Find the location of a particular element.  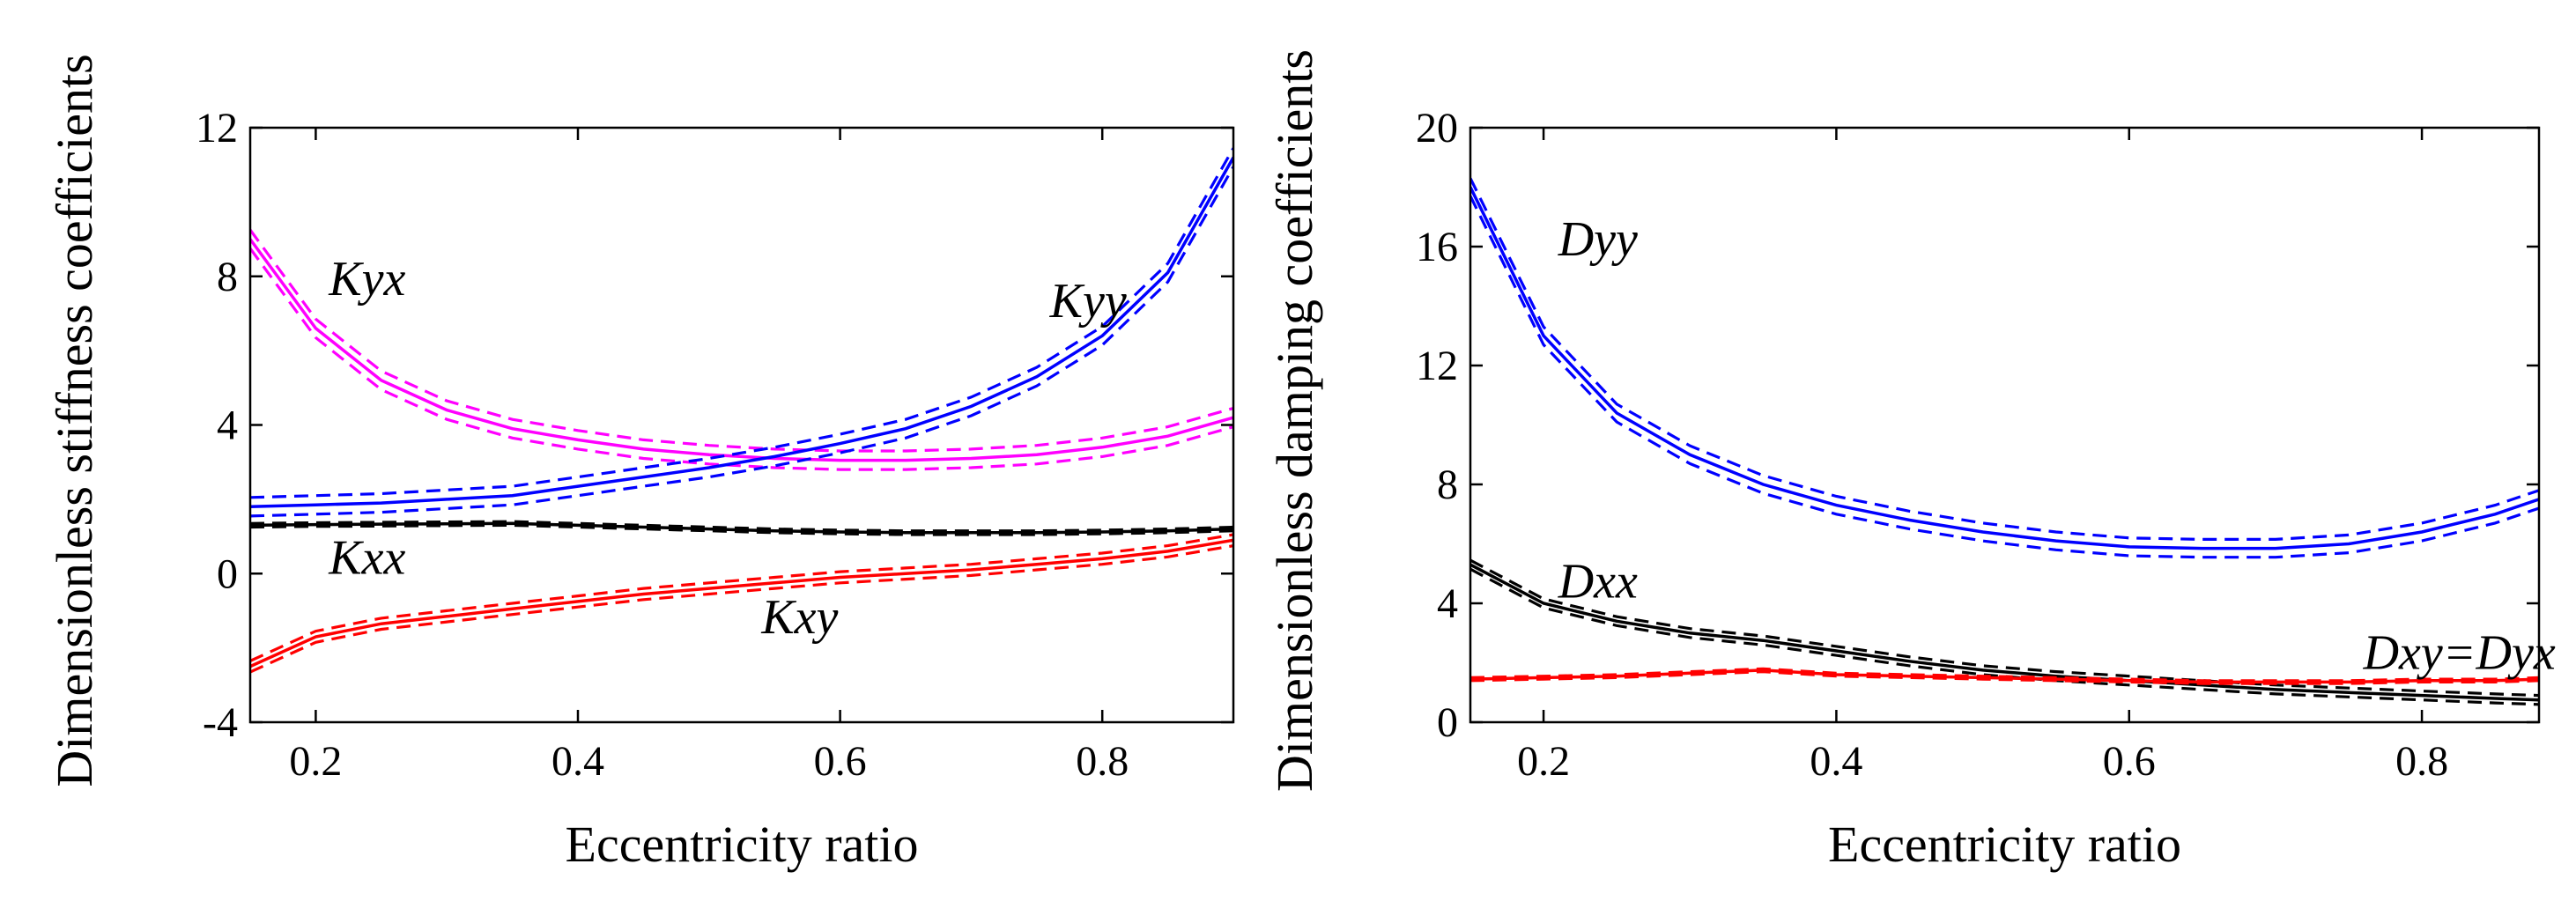

series-lower-bound-dxy-dyx is located at coordinates (2005, 677).